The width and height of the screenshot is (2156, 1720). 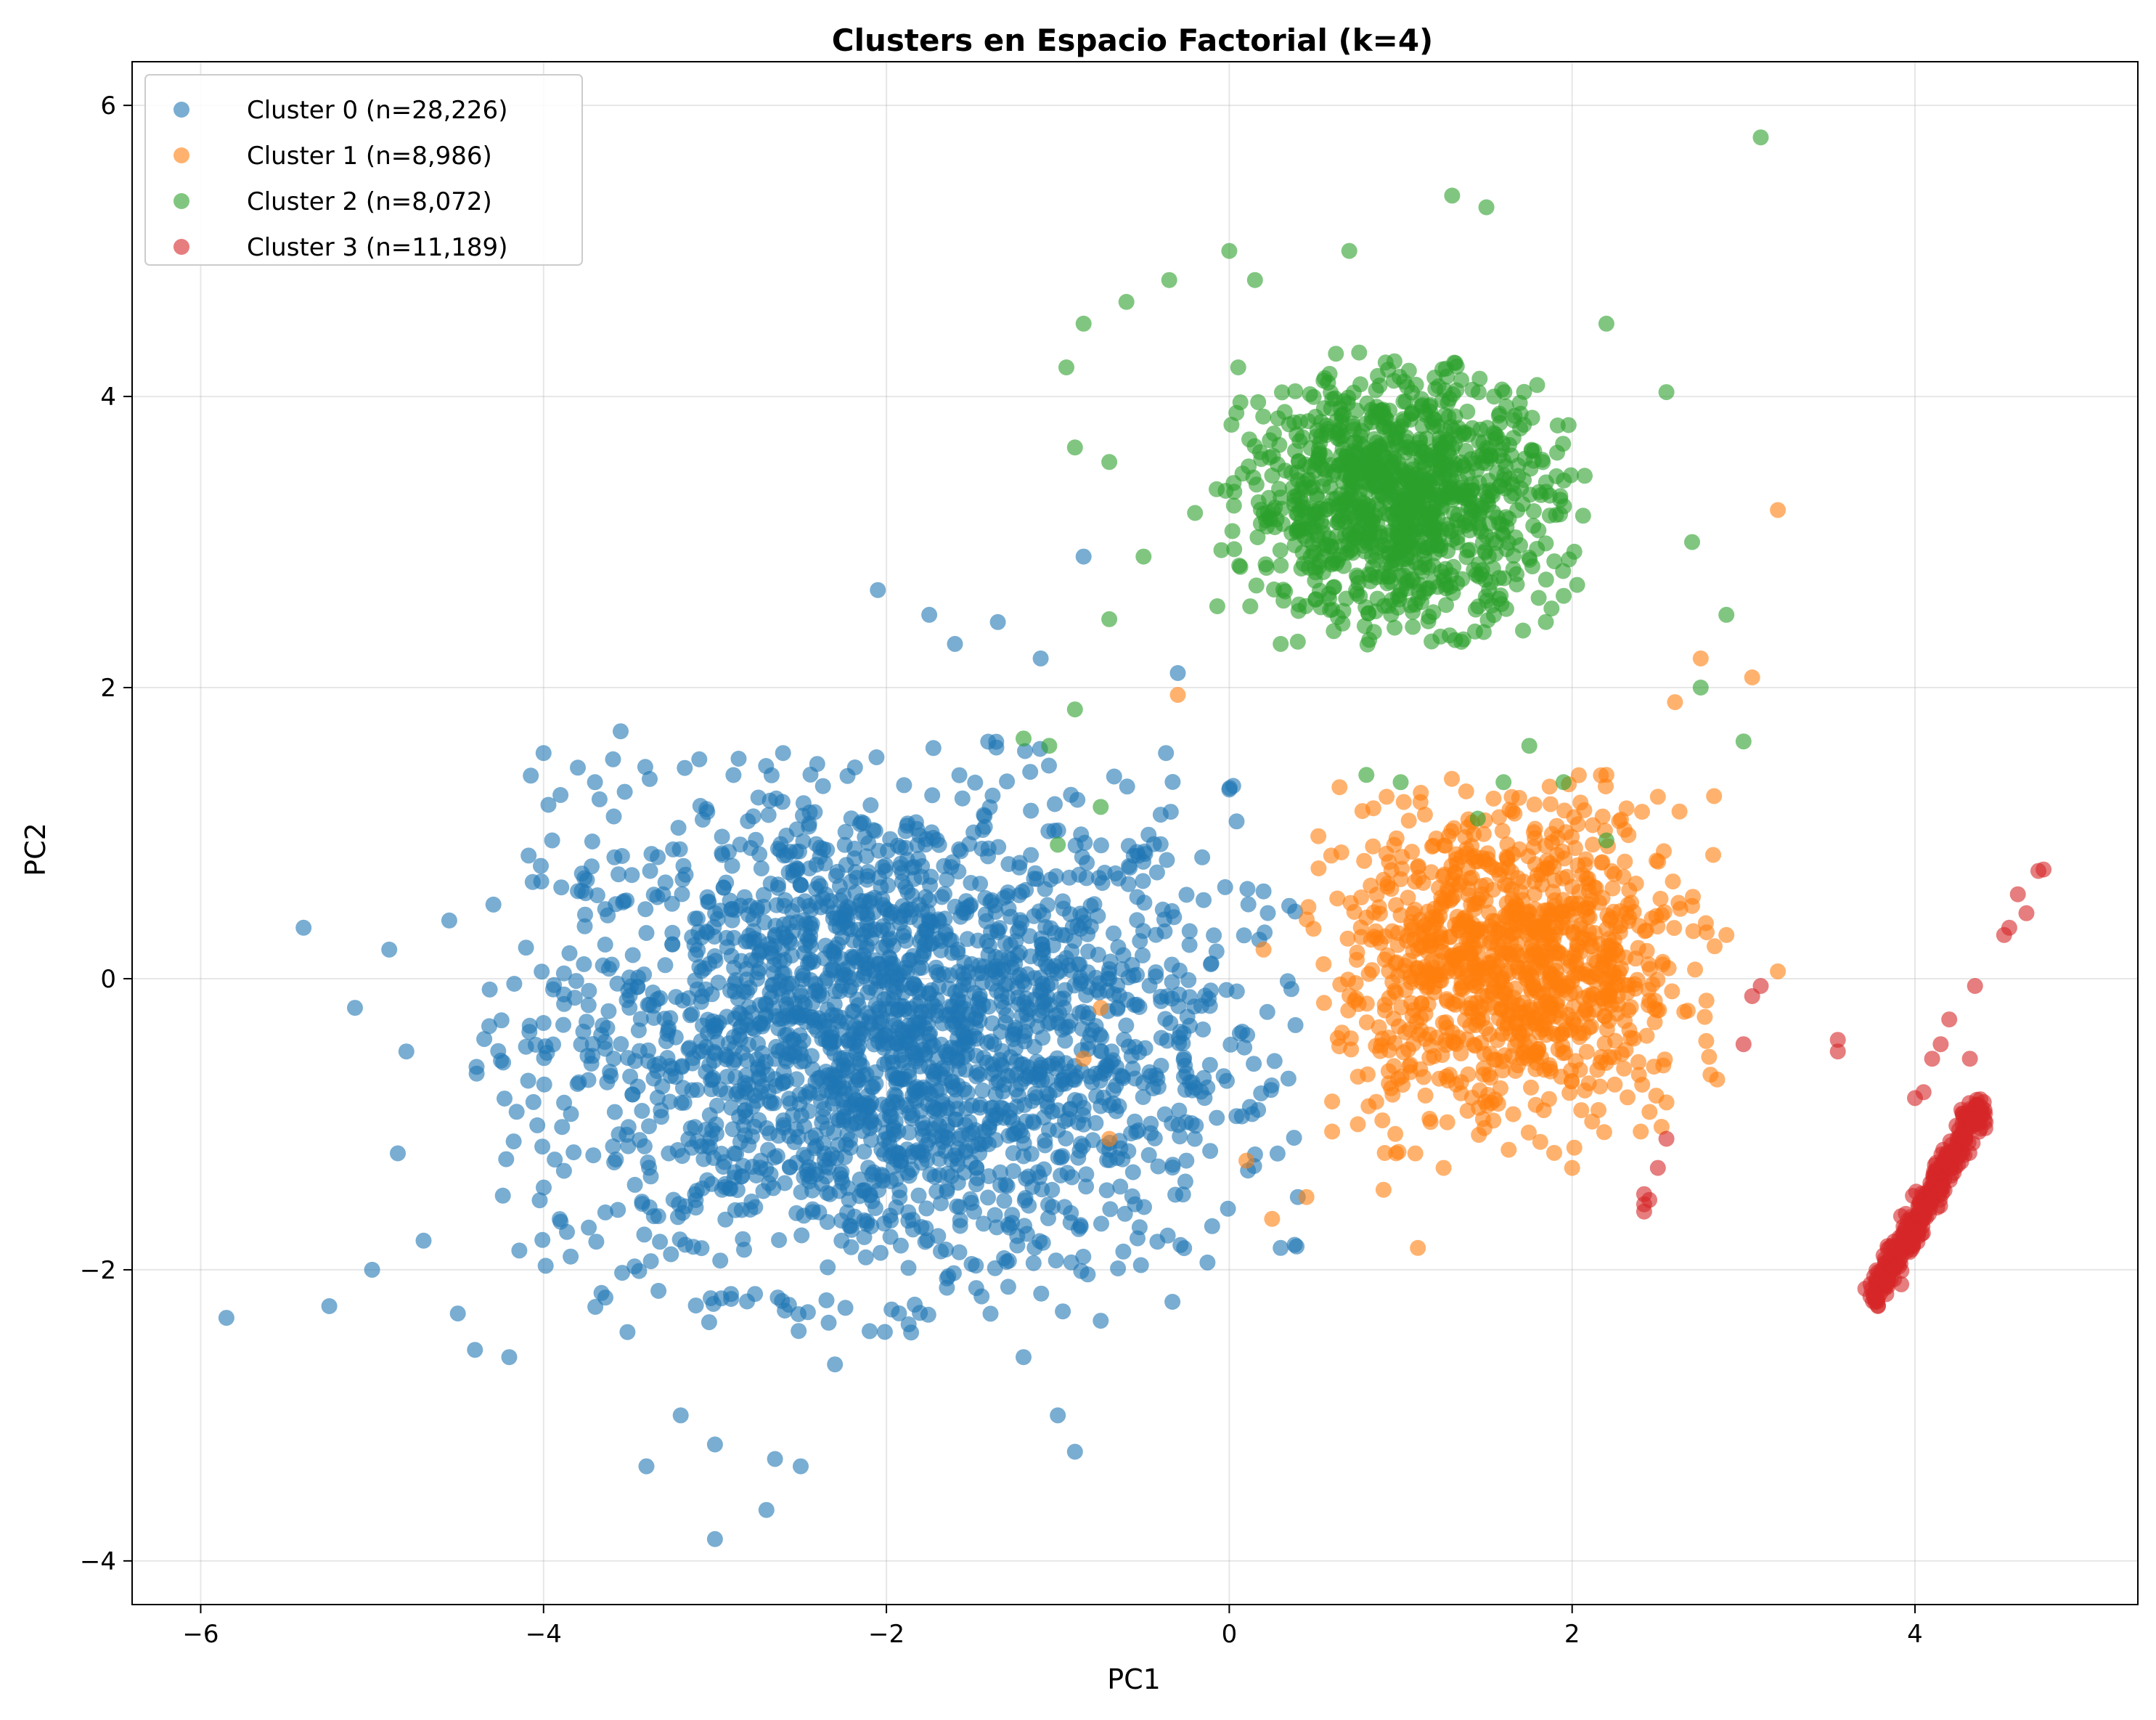 What do you see at coordinates (201, 1634) in the screenshot?
I see `x-tick-label: −6` at bounding box center [201, 1634].